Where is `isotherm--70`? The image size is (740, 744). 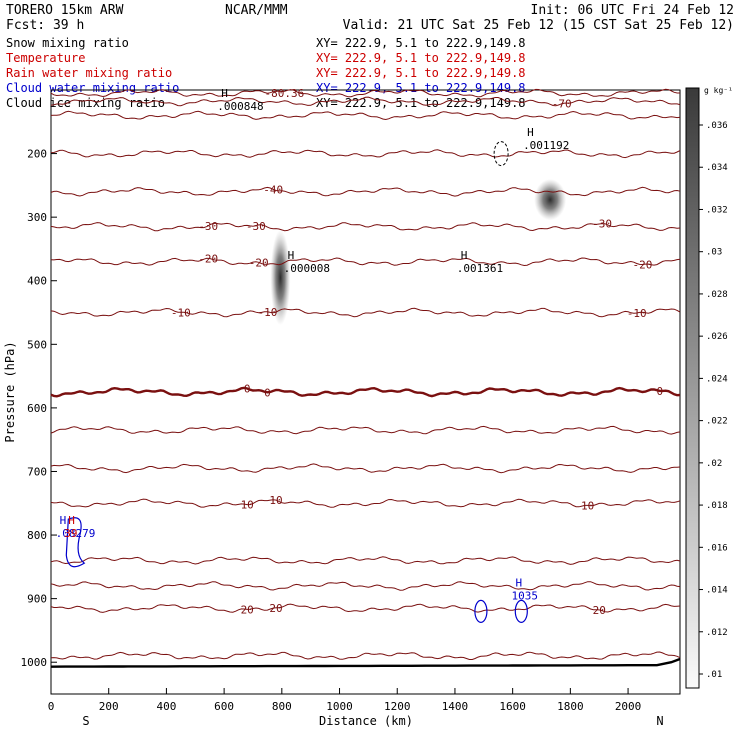
isotherm--70 is located at coordinates (365, 101).